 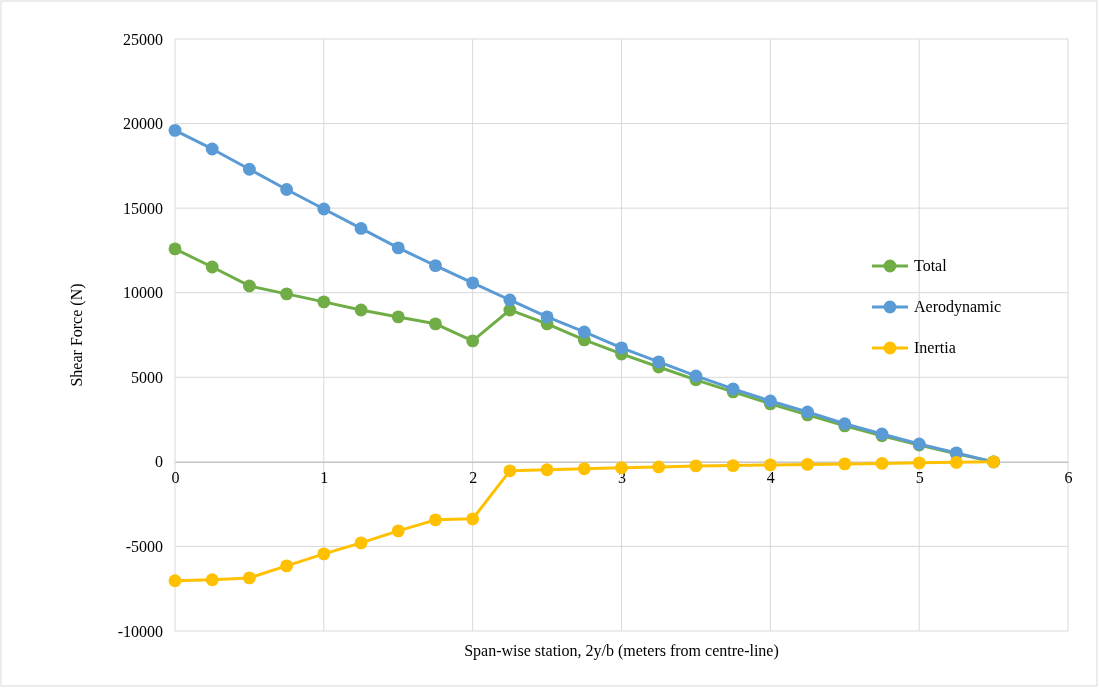 I want to click on y-tick-label: 10000, so click(x=143, y=293).